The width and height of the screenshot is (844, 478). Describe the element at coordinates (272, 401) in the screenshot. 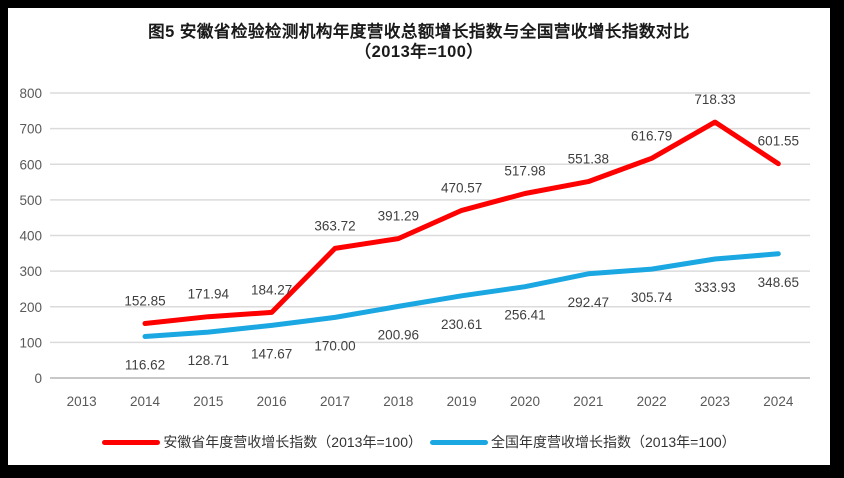

I see `x-axis-tick-label: 2016` at that location.